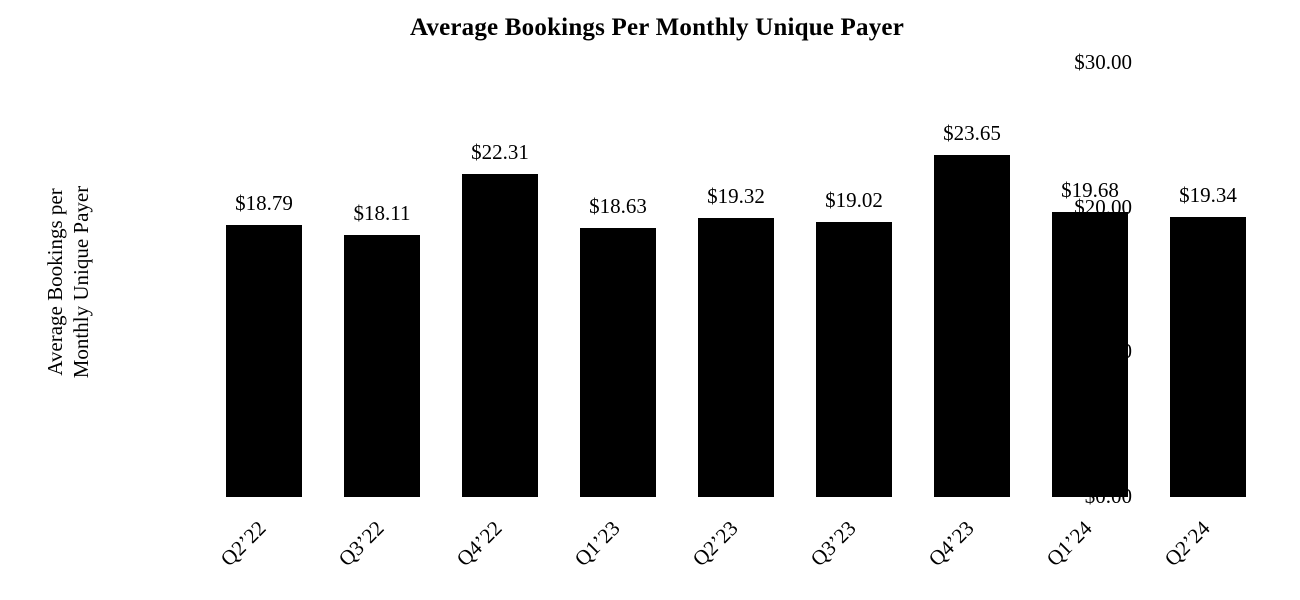  What do you see at coordinates (1208, 195) in the screenshot?
I see `bar-value-label: $19.34` at bounding box center [1208, 195].